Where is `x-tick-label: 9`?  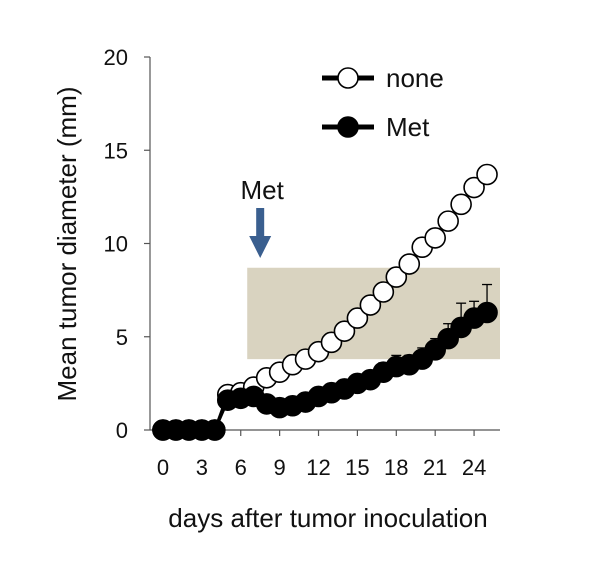 x-tick-label: 9 is located at coordinates (280, 467).